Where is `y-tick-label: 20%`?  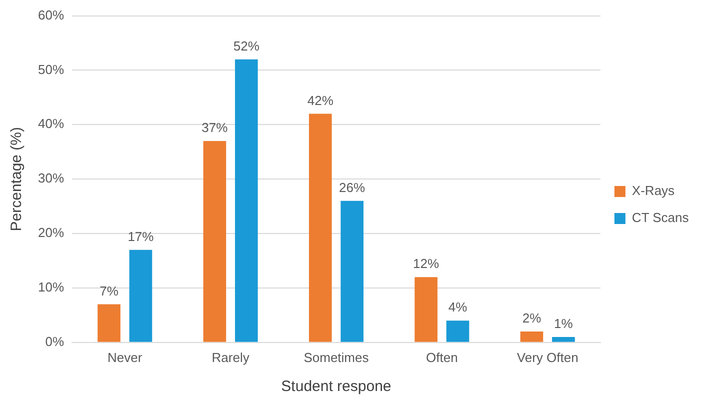
y-tick-label: 20% is located at coordinates (51, 232).